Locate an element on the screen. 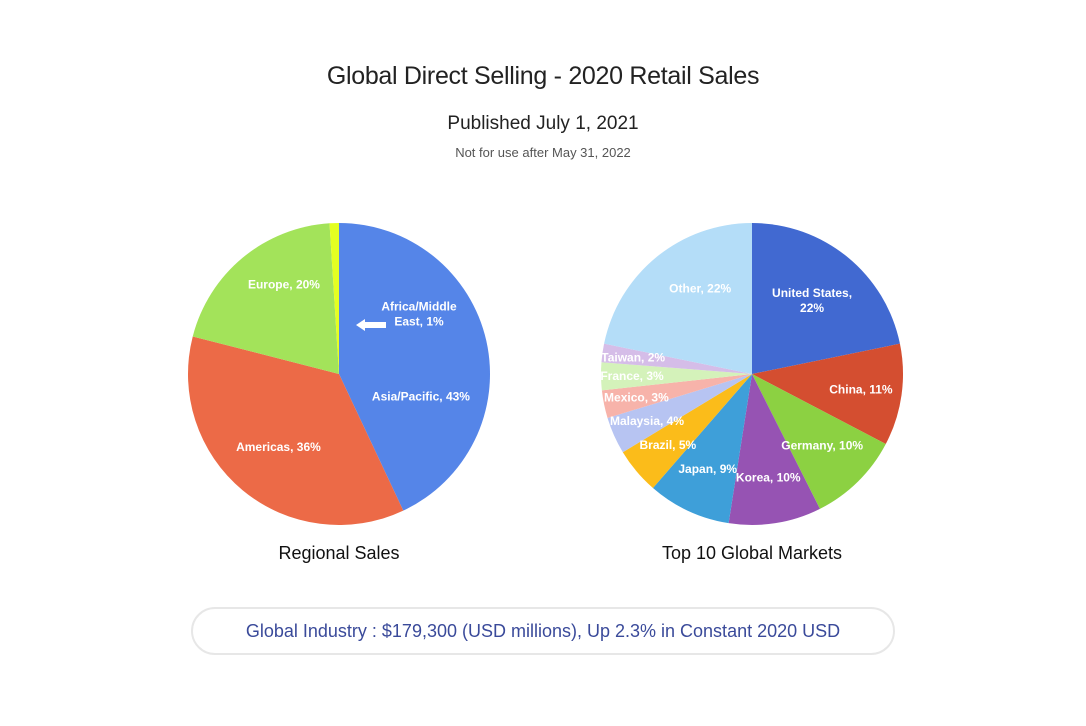 This screenshot has width=1086, height=726. regional-sales-caption: Regional Sales is located at coordinates (339, 553).